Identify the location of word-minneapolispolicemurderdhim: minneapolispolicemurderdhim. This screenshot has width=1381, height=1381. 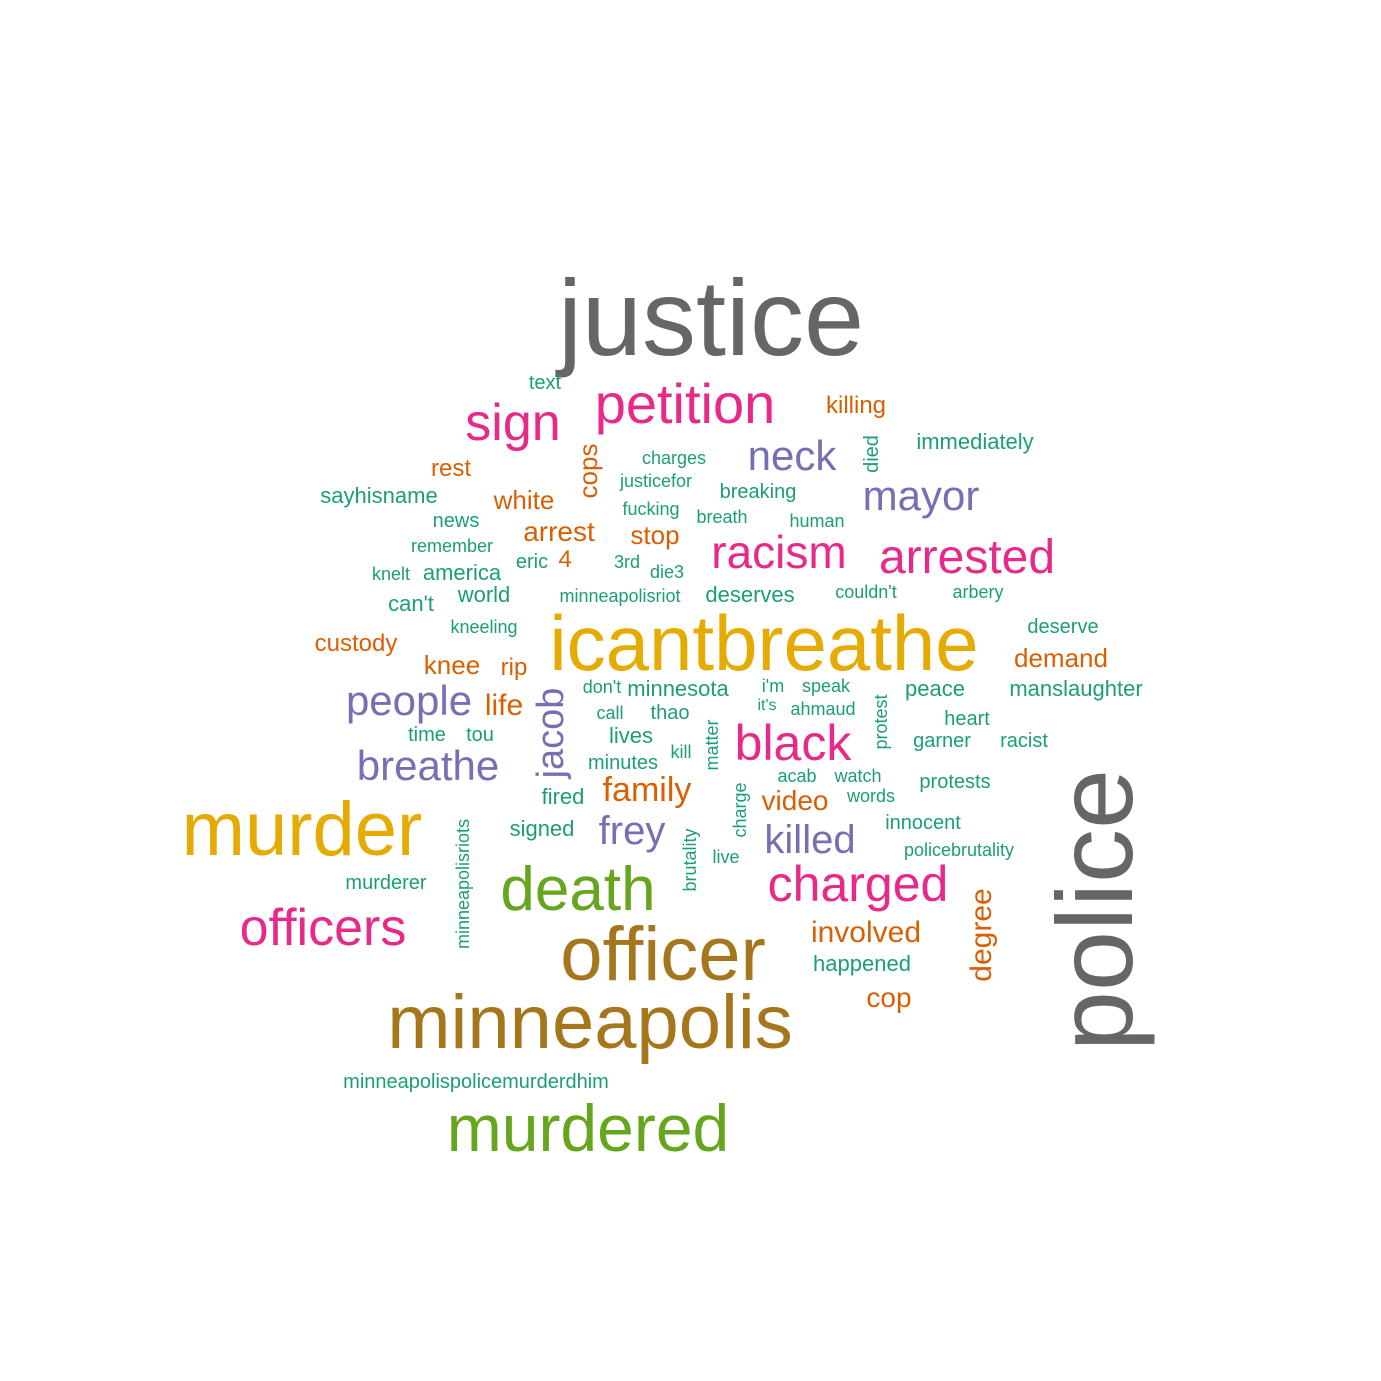
(476, 1082).